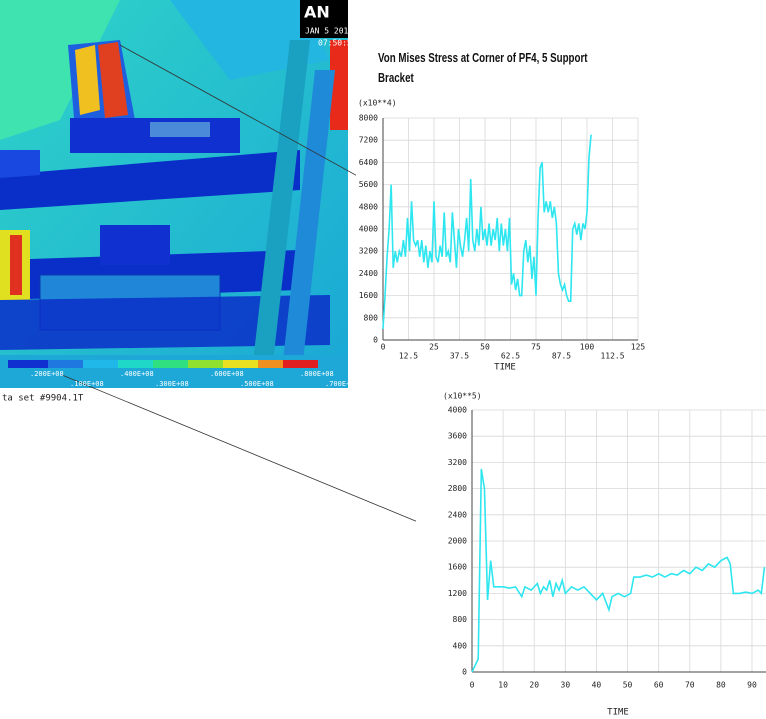 The image size is (766, 719). Describe the element at coordinates (460, 645) in the screenshot. I see `y-tick-label: 400` at that location.